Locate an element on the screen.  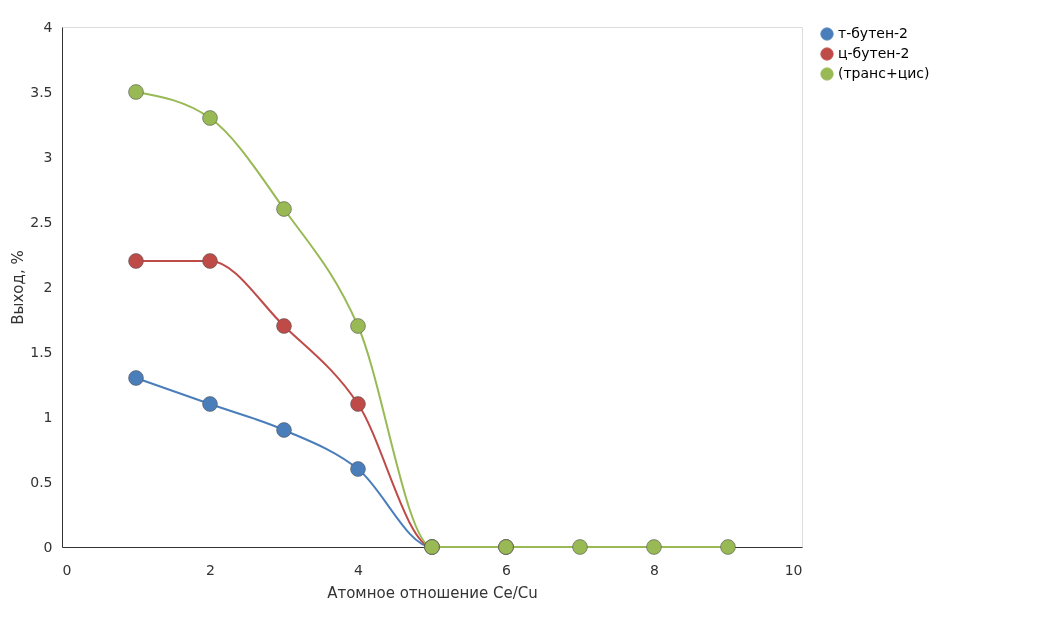
x-tick-label: 4 is located at coordinates (359, 569).